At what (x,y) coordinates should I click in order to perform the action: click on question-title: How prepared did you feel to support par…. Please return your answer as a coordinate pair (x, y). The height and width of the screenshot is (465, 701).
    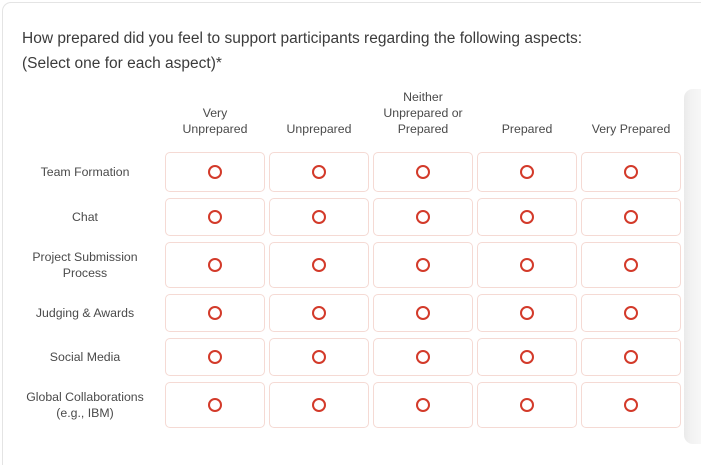
    Looking at the image, I should click on (302, 51).